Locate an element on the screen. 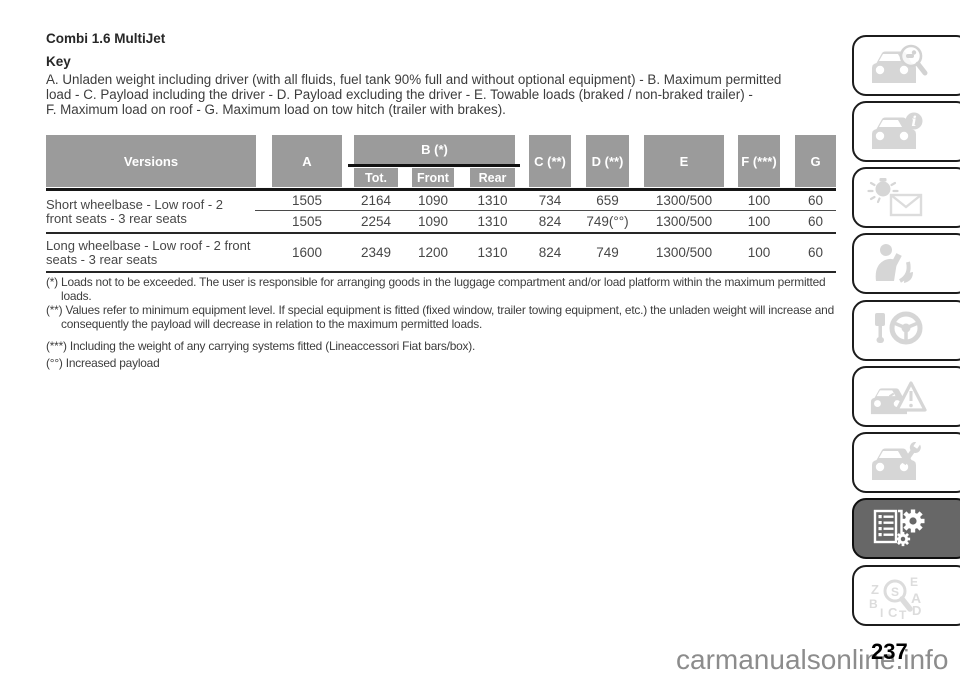 The width and height of the screenshot is (960, 678). seatbelt-safety-icon is located at coordinates (894, 263).